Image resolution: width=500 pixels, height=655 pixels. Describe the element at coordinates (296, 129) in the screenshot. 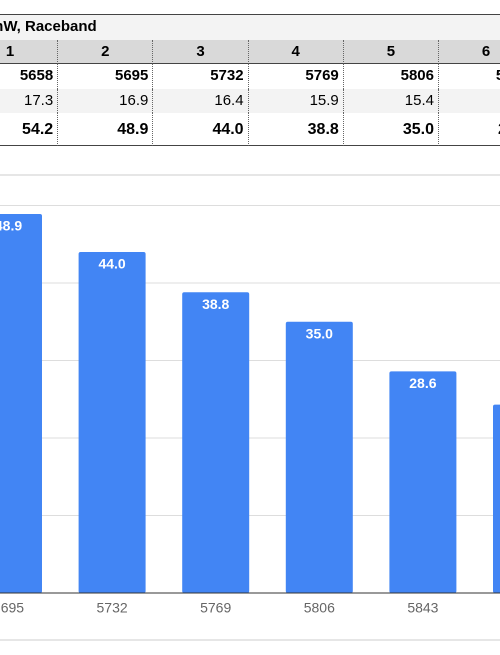

I see `table-cell: 38.8` at that location.